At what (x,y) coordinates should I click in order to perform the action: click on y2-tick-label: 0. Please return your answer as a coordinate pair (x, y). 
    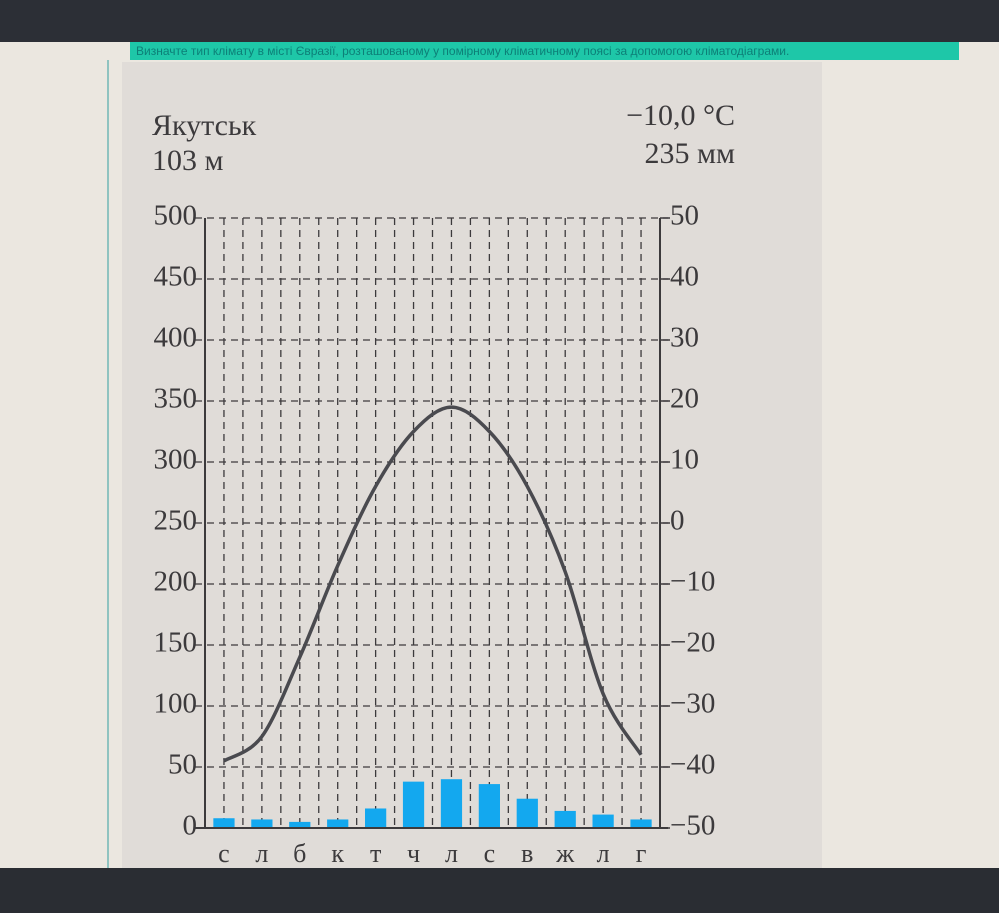
    Looking at the image, I should click on (677, 521).